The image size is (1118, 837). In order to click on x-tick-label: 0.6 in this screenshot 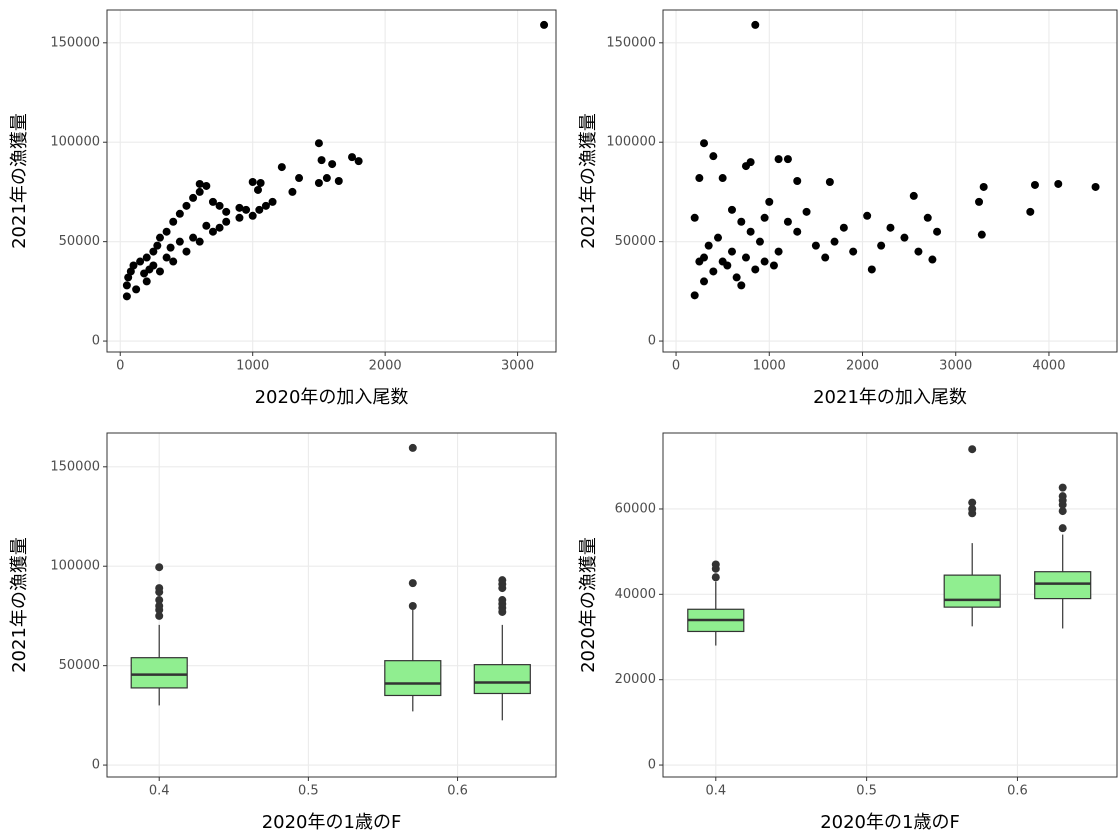, I will do `click(1017, 791)`.